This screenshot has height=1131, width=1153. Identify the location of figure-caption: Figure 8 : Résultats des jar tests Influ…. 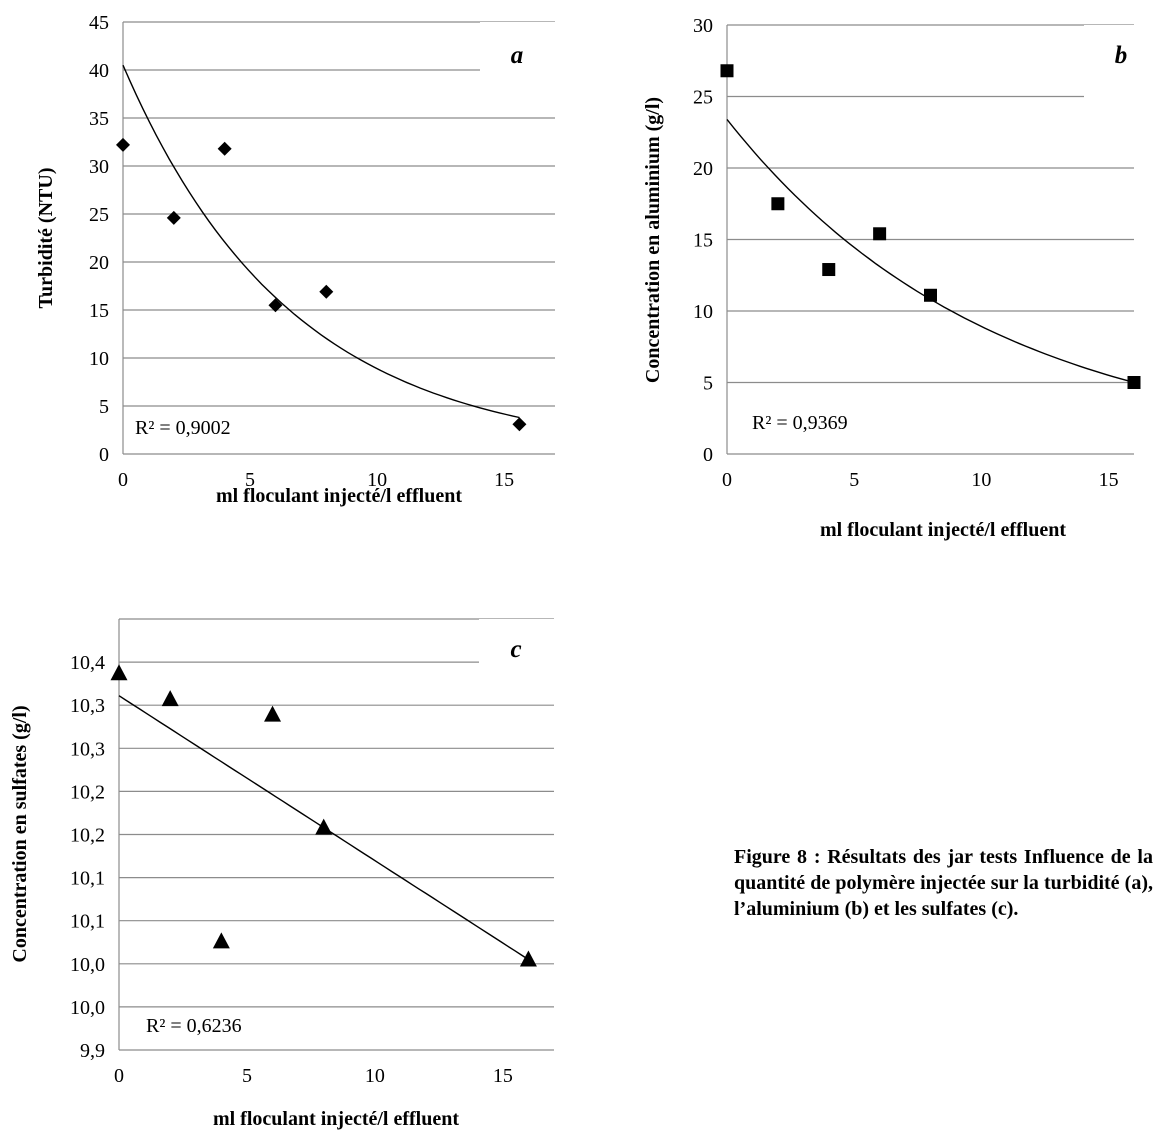
(943, 883).